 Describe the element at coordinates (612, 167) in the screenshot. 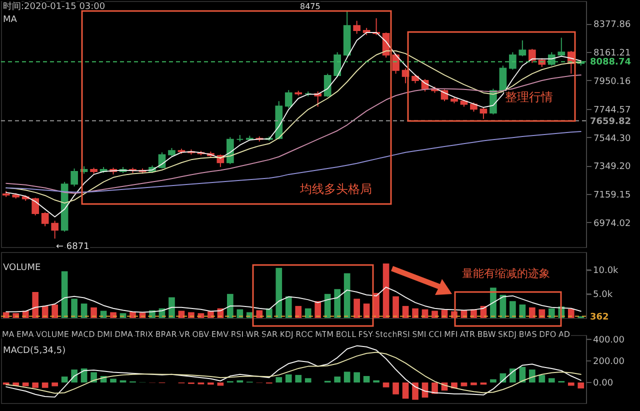

I see `y-tick-label: 7349.20` at that location.